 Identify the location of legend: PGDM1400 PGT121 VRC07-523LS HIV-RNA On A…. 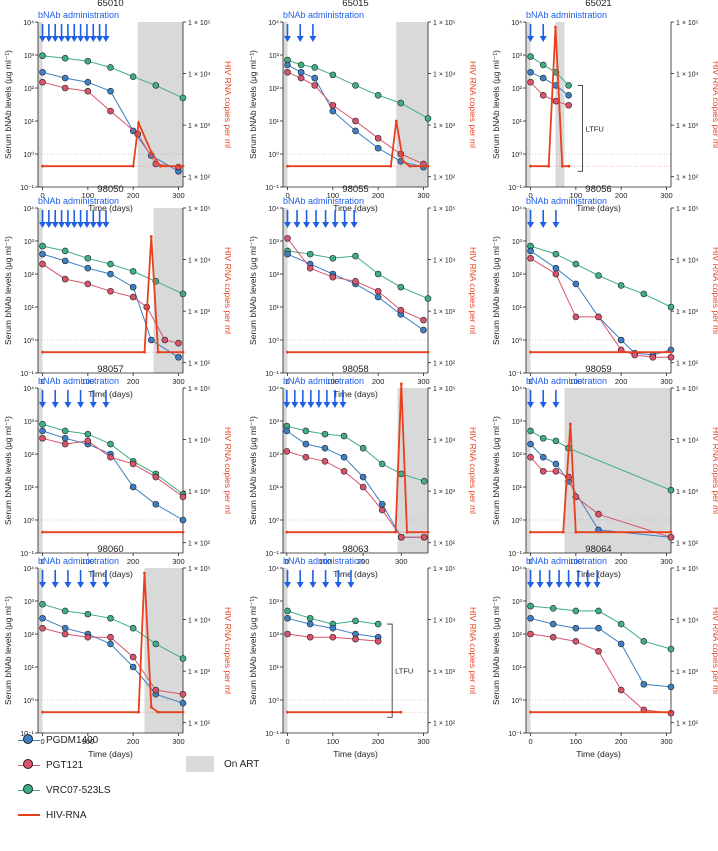
(178, 787).